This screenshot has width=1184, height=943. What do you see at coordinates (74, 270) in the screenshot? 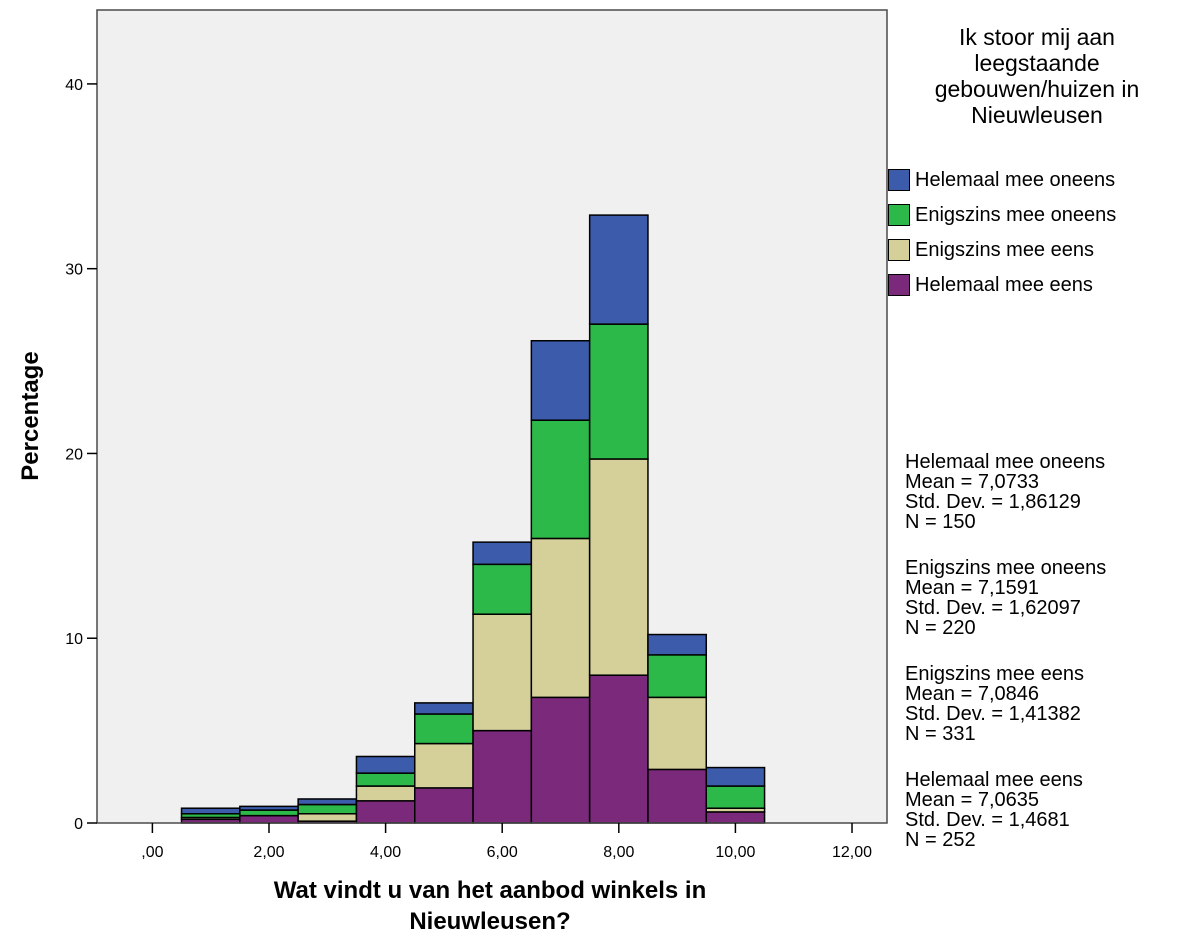
I see `y-tick-label: 30` at bounding box center [74, 270].